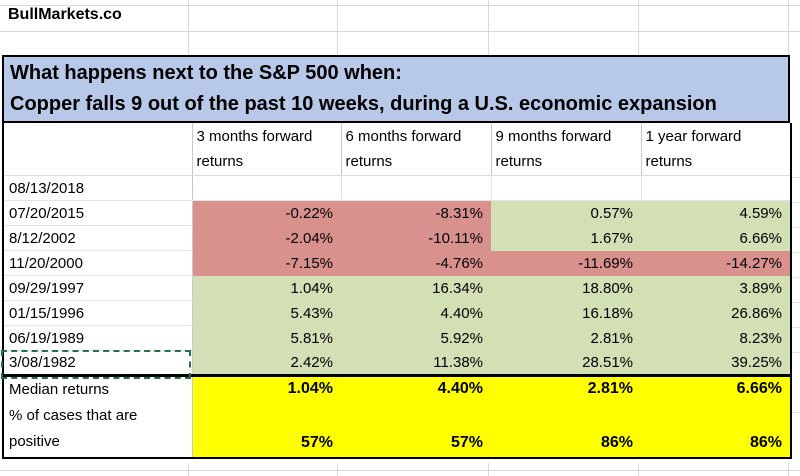 Image resolution: width=800 pixels, height=476 pixels. I want to click on table-row: 11/20/2000 -7.15% -4.76% -11.69% -14.27%, so click(397, 263).